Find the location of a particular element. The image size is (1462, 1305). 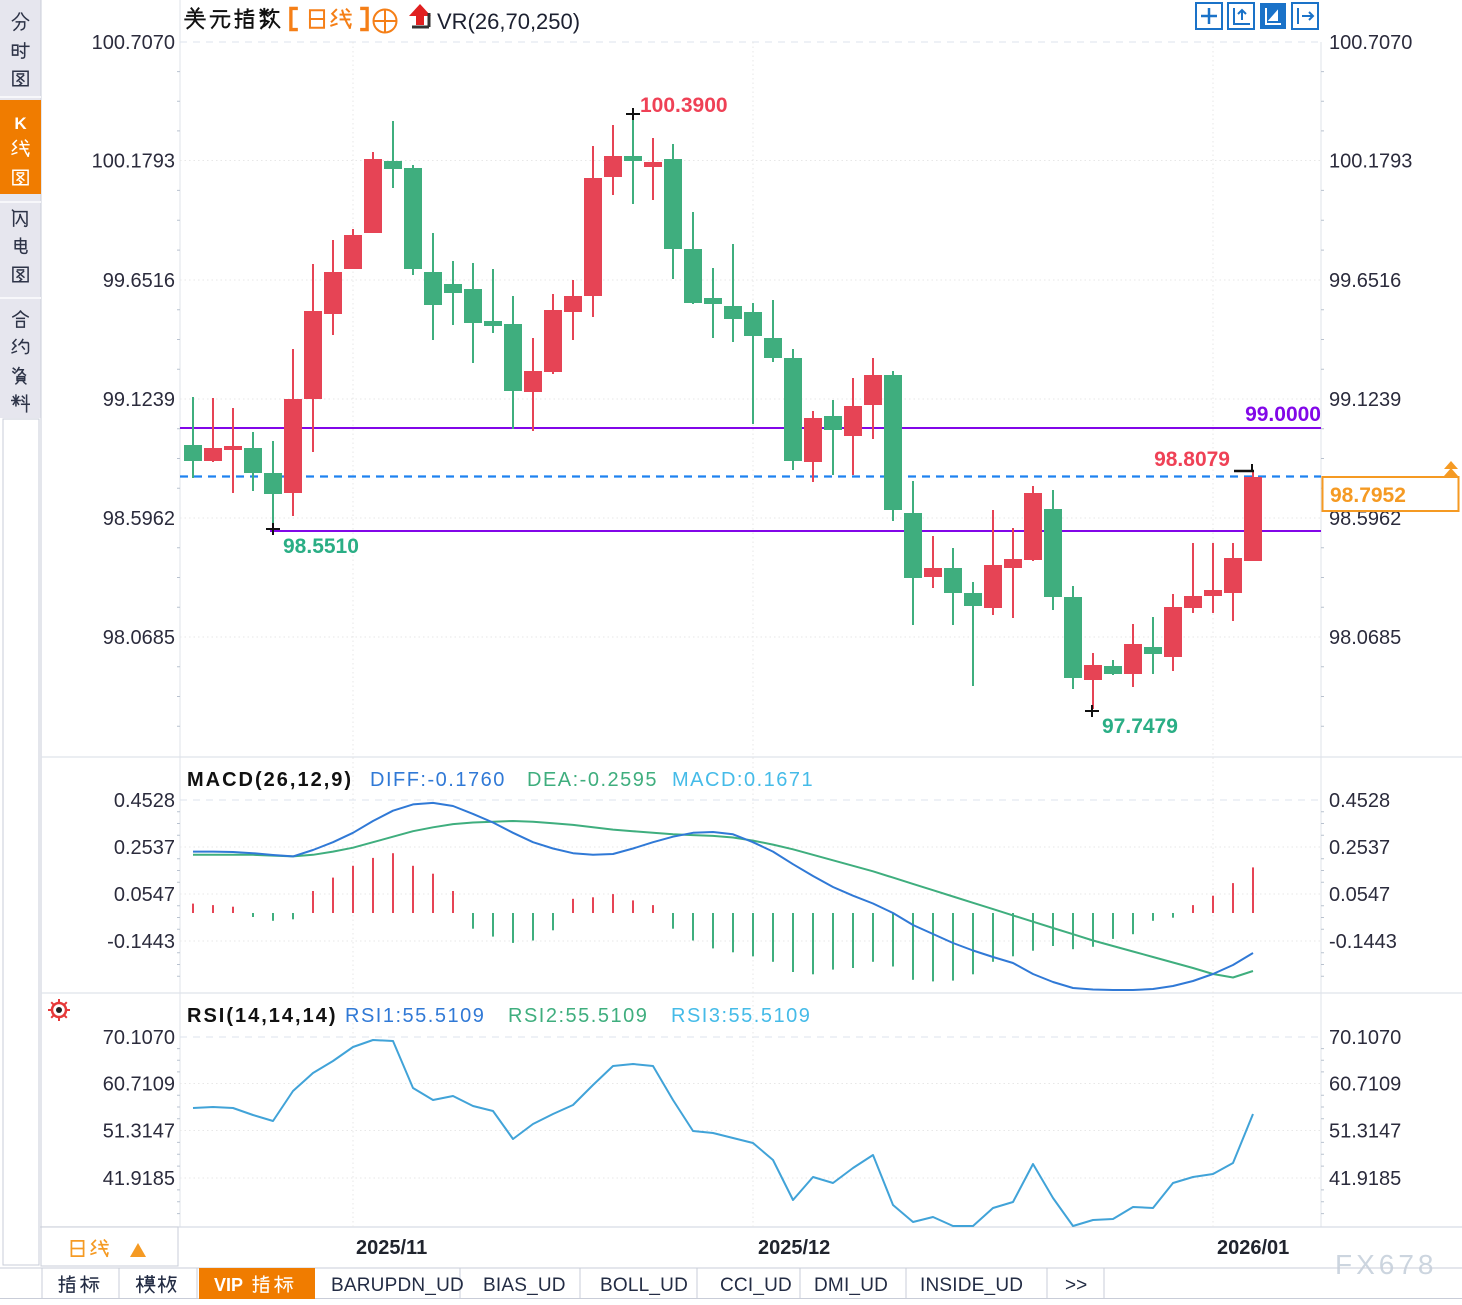

svg-text: VIP is located at coordinates (228, 1285).